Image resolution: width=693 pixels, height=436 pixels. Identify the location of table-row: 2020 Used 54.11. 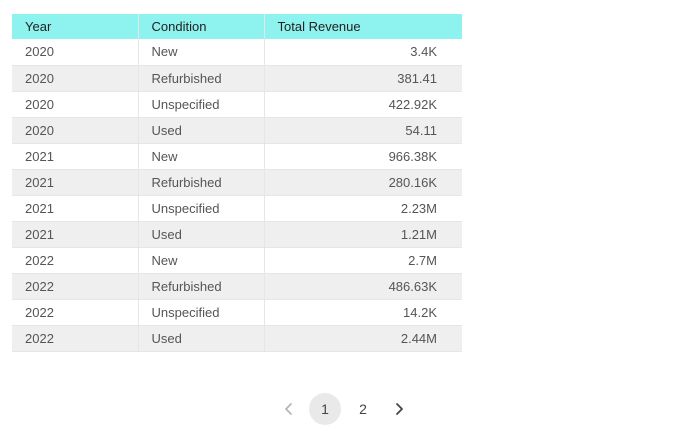
(237, 130).